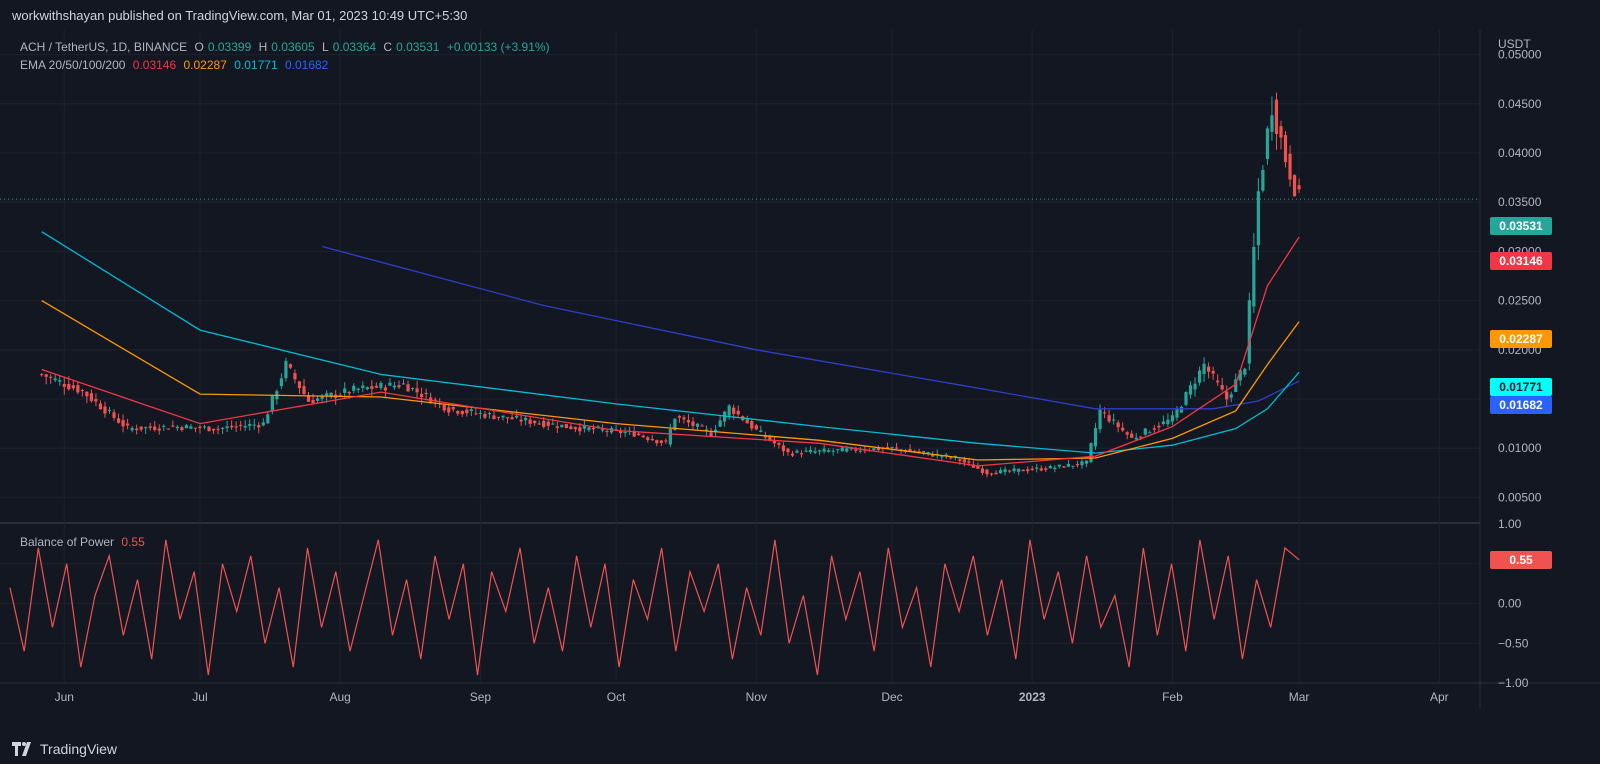  I want to click on y-tick-label: 0.01000, so click(1520, 448).